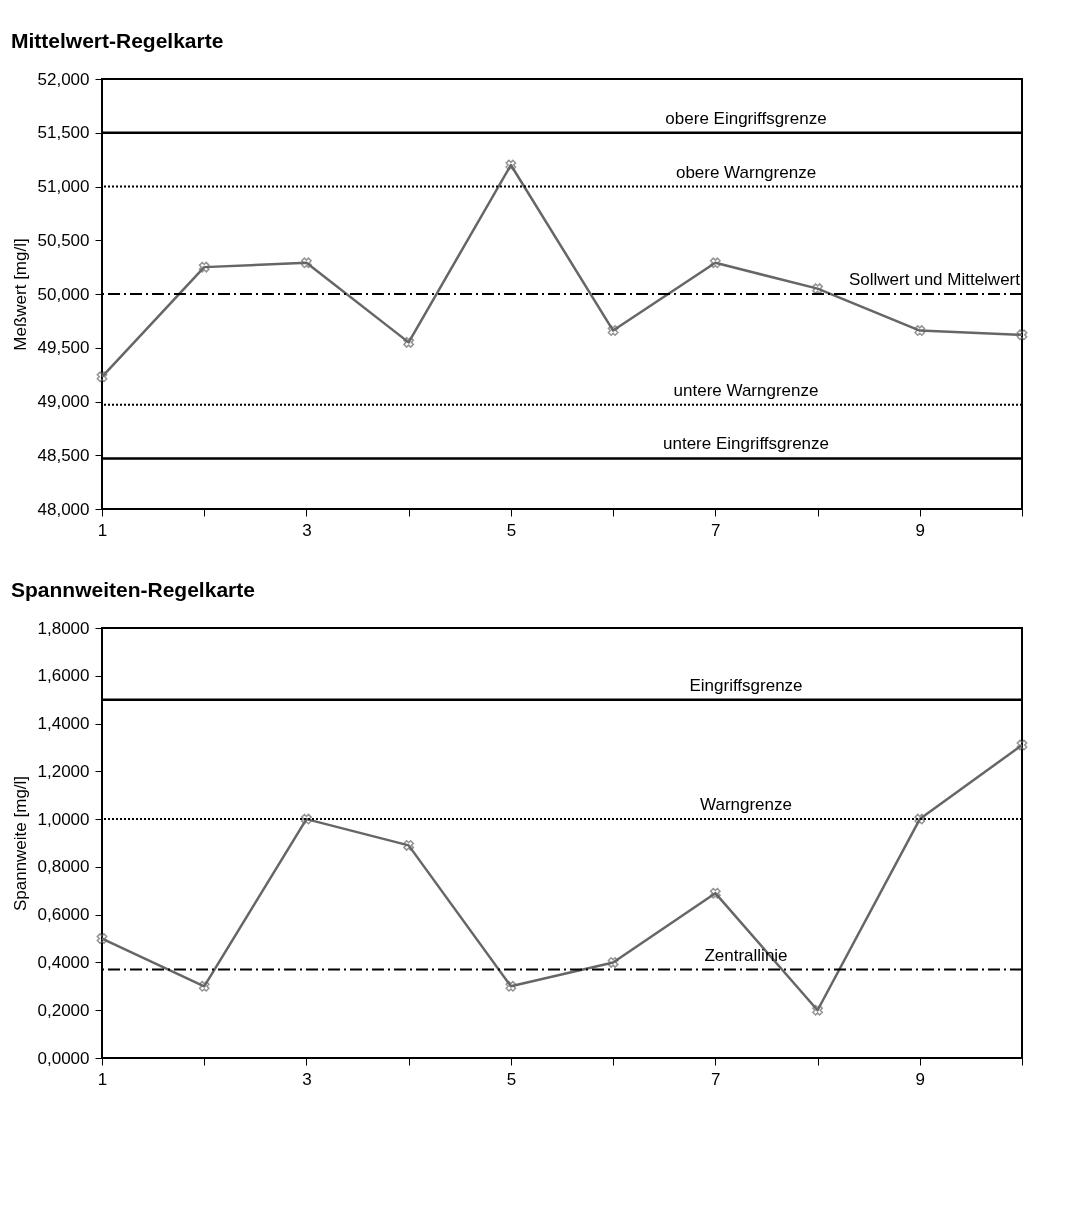  I want to click on ref-line-label: Eingriffsgrenze, so click(746, 685).